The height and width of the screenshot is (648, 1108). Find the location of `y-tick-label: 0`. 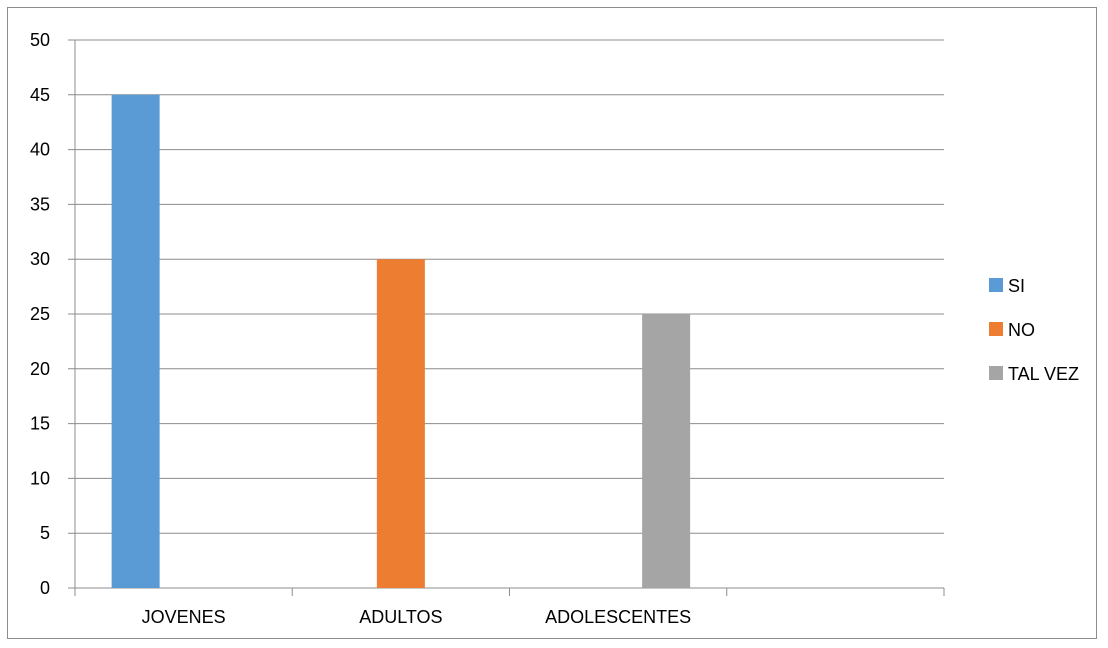

y-tick-label: 0 is located at coordinates (45, 588).